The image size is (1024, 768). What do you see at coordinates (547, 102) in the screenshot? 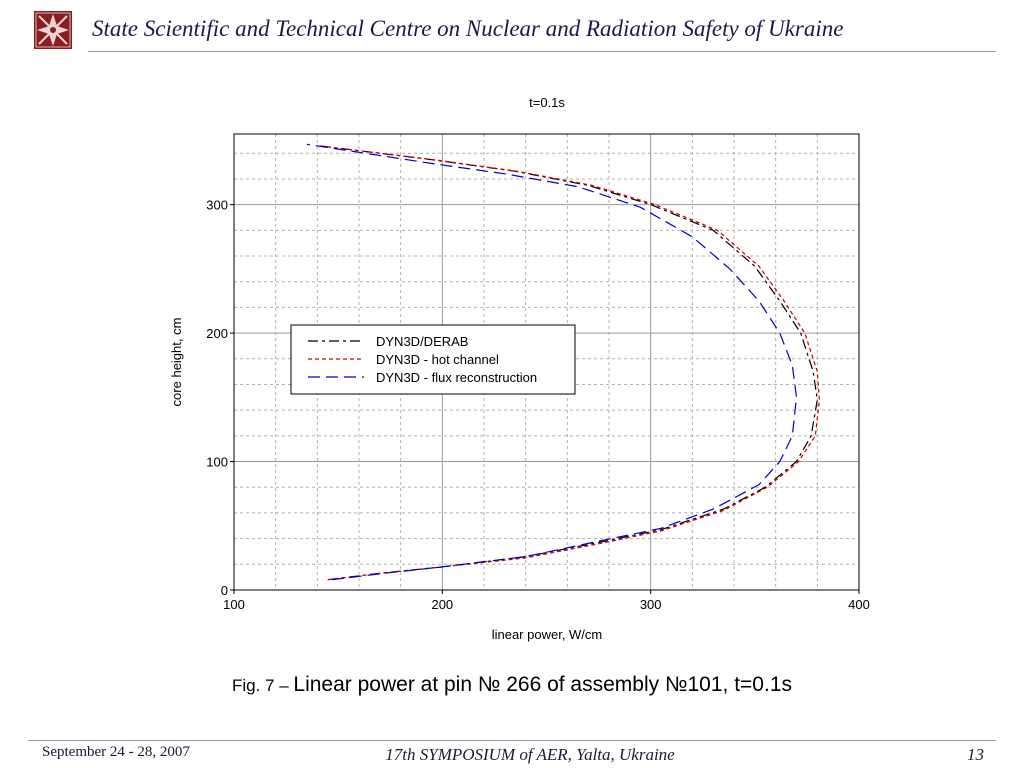
I see `chart-title: t=0.1s` at bounding box center [547, 102].